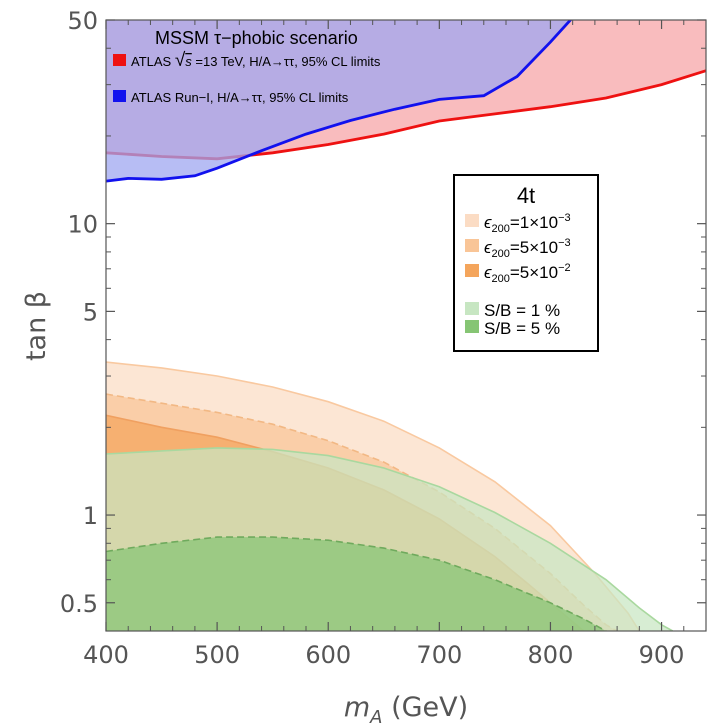 Image resolution: width=711 pixels, height=726 pixels. Describe the element at coordinates (551, 655) in the screenshot. I see `x-tick-label: 800` at that location.